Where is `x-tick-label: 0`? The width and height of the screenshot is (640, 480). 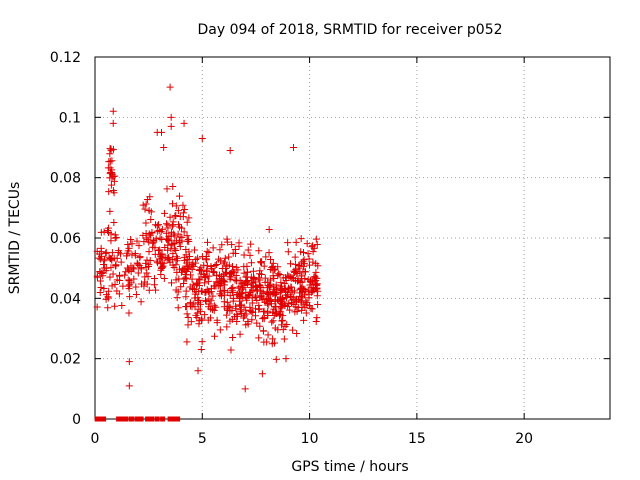 x-tick-label: 0 is located at coordinates (95, 439).